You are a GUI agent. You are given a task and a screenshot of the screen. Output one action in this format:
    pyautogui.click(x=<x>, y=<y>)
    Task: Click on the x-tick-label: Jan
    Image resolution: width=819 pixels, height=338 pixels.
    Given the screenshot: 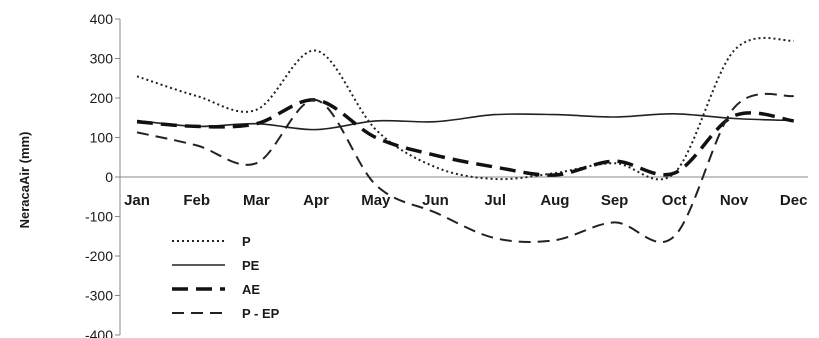 What is the action you would take?
    pyautogui.click(x=137, y=200)
    